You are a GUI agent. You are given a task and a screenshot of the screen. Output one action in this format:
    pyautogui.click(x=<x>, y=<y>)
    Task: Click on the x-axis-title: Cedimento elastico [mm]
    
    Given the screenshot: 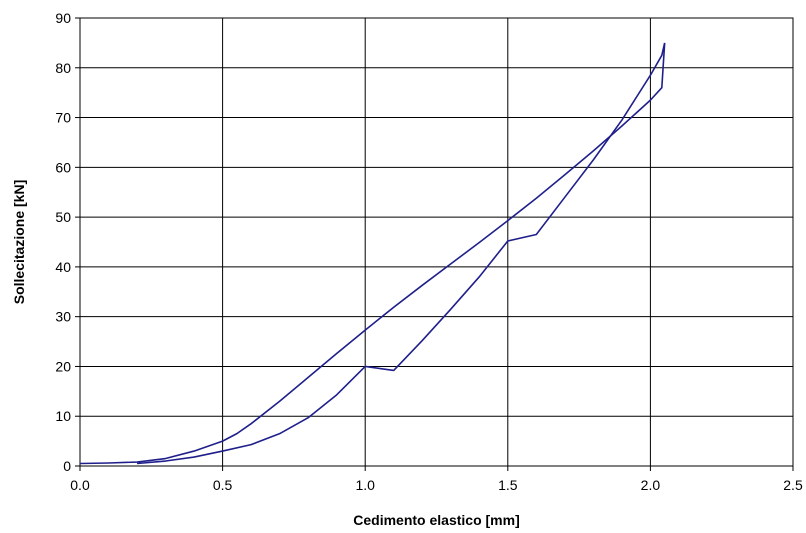 What is the action you would take?
    pyautogui.click(x=436, y=520)
    